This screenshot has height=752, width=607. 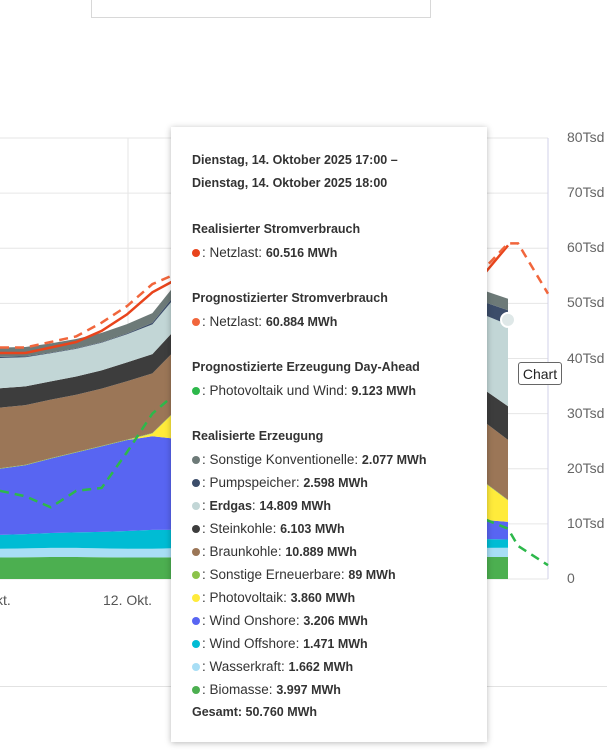 What do you see at coordinates (246, 597) in the screenshot?
I see `tooltip-item-name: Photovoltaik` at bounding box center [246, 597].